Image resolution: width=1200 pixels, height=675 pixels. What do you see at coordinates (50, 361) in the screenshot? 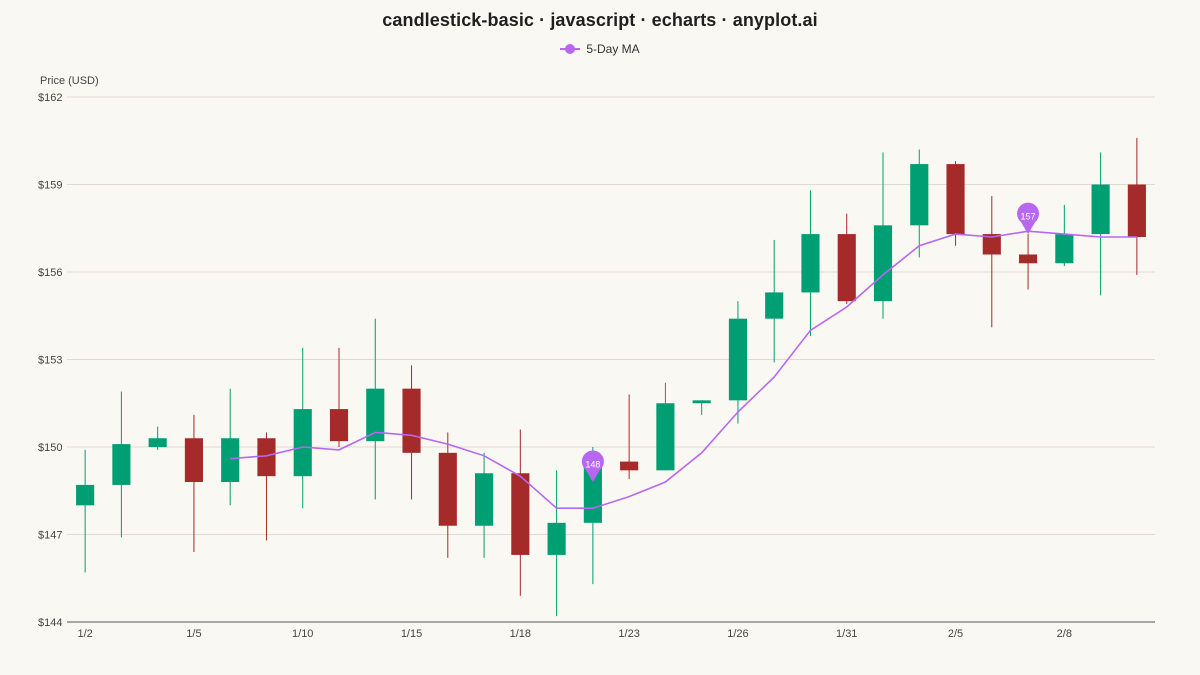
I see `y-tick-label: $153` at bounding box center [50, 361].